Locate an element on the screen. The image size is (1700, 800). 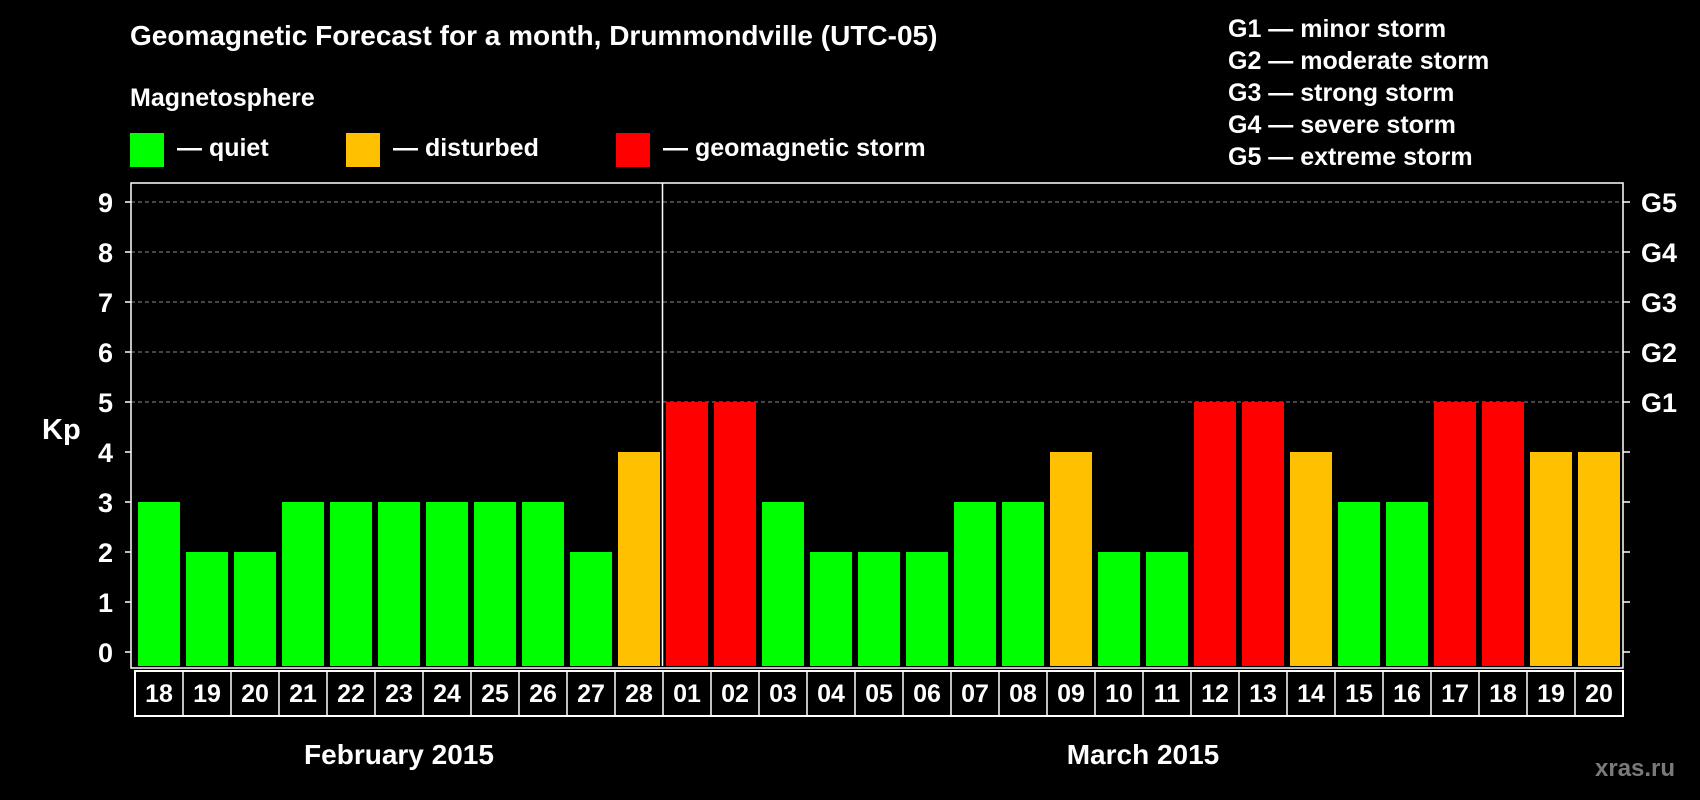
storm-scale-g5: G5 — extreme storm is located at coordinates (1350, 157).